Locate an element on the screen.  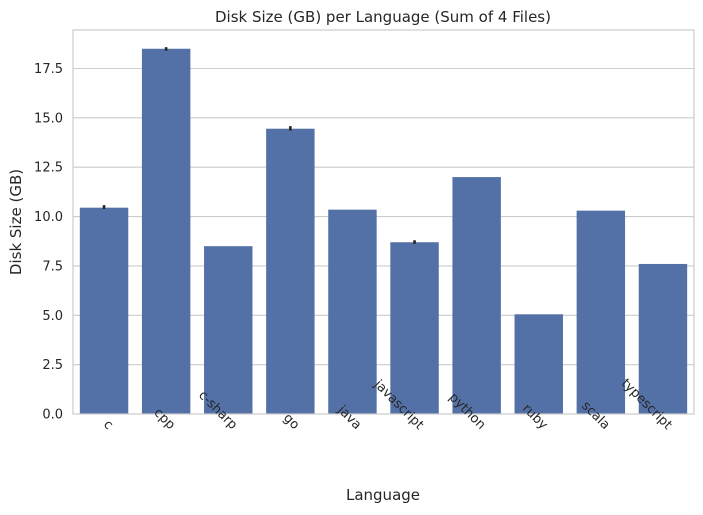
bar-c is located at coordinates (104, 310).